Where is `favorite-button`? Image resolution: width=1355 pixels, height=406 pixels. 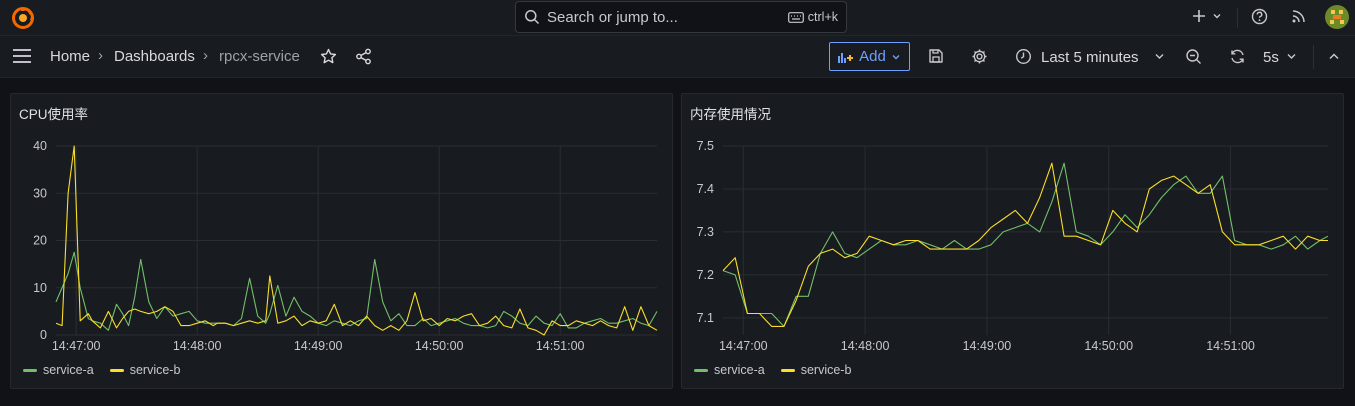
favorite-button is located at coordinates (328, 56).